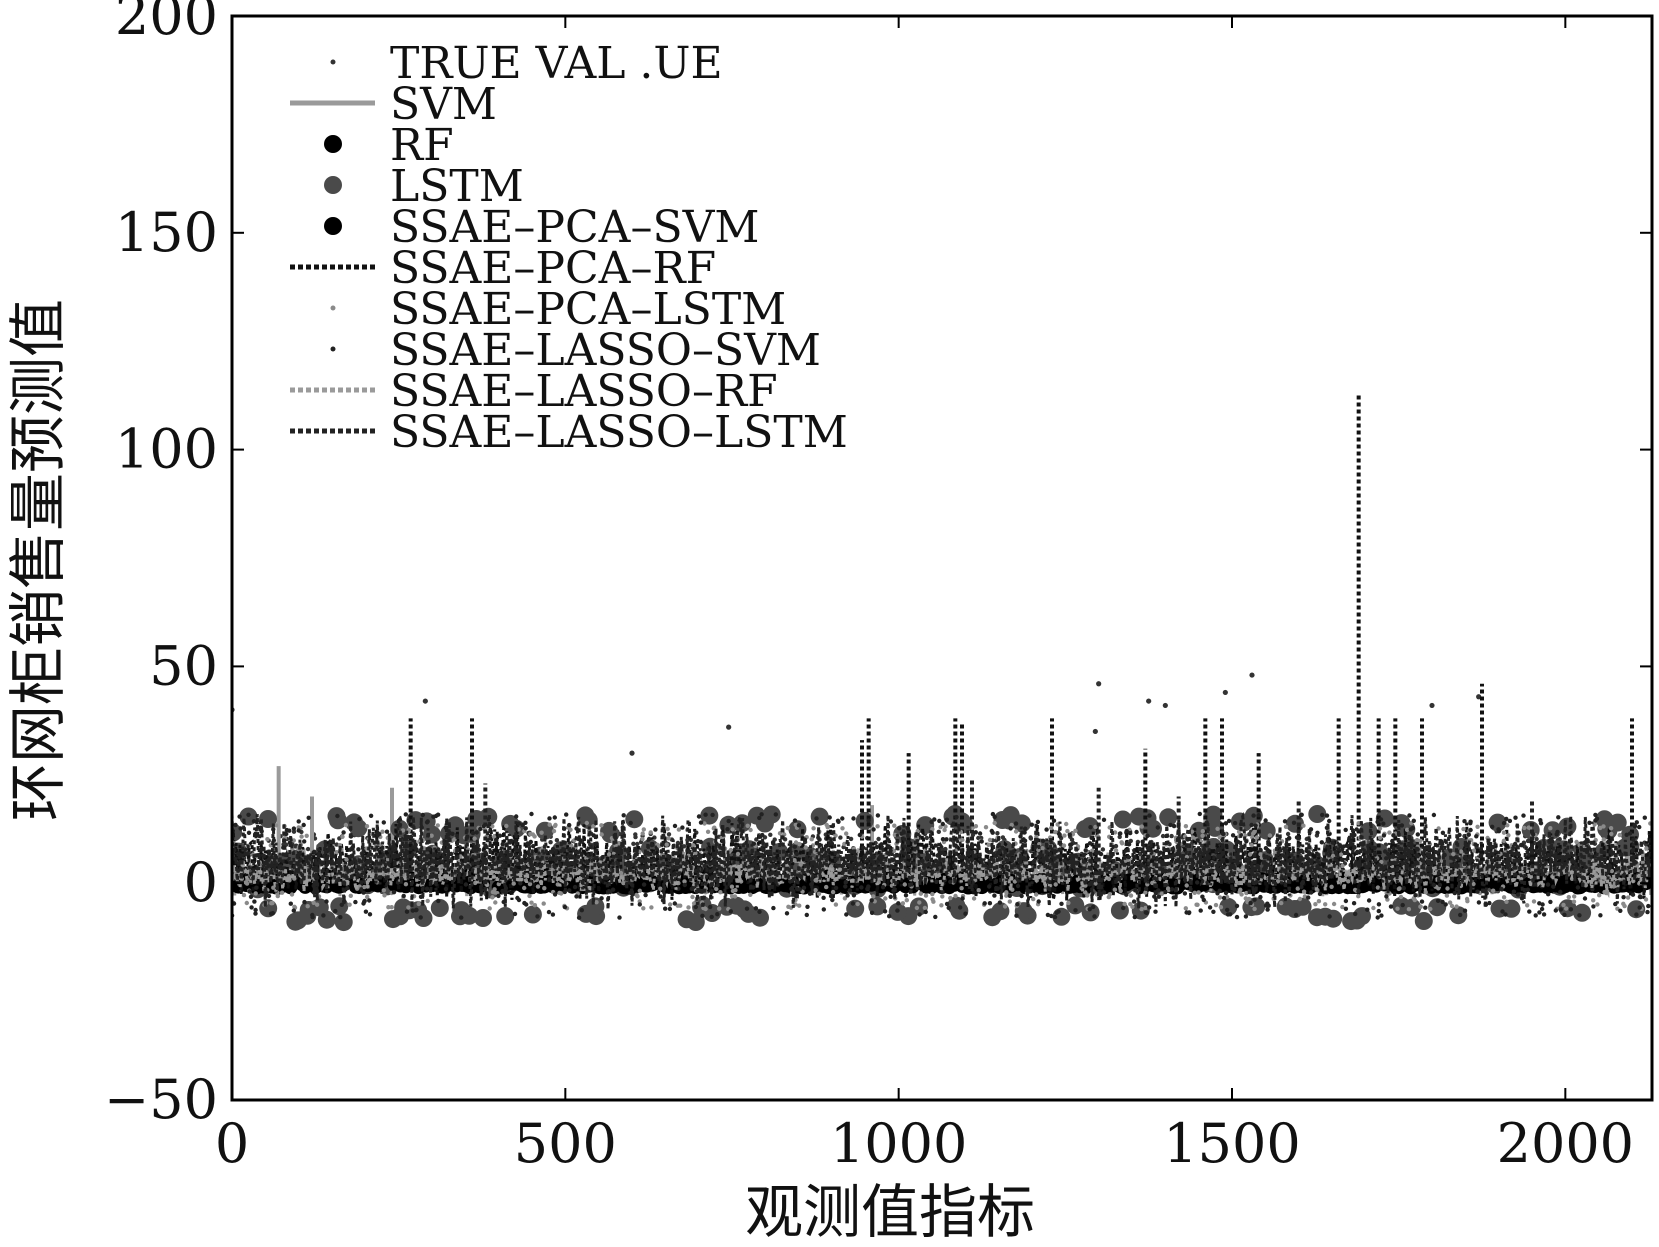  What do you see at coordinates (308, 849) in the screenshot?
I see `series-1-point` at bounding box center [308, 849].